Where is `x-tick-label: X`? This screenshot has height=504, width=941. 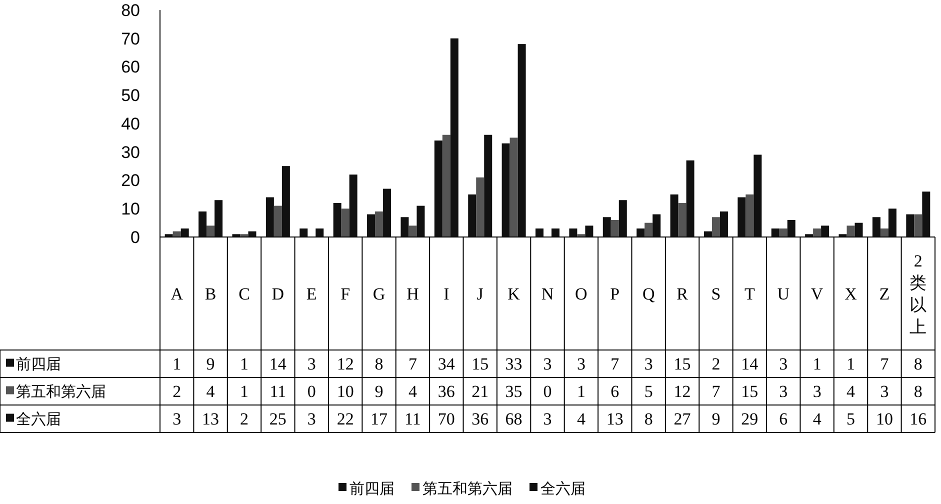 x-tick-label: X is located at coordinates (850, 294).